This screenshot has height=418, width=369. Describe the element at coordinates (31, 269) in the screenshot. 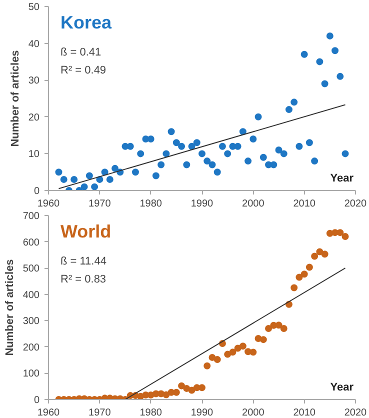

I see `y-tick-label: 500` at that location.